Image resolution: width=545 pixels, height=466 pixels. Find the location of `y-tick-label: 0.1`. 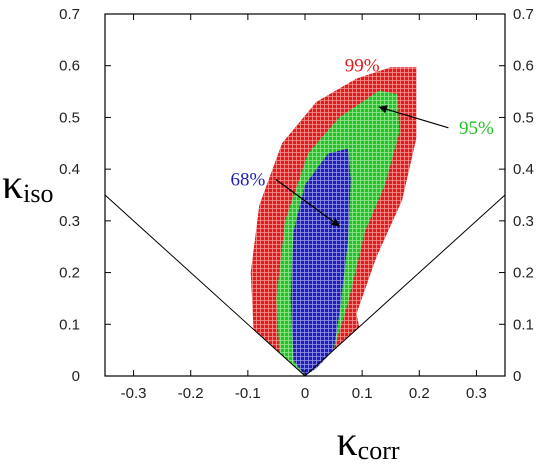

y-tick-label: 0.1 is located at coordinates (69, 324).